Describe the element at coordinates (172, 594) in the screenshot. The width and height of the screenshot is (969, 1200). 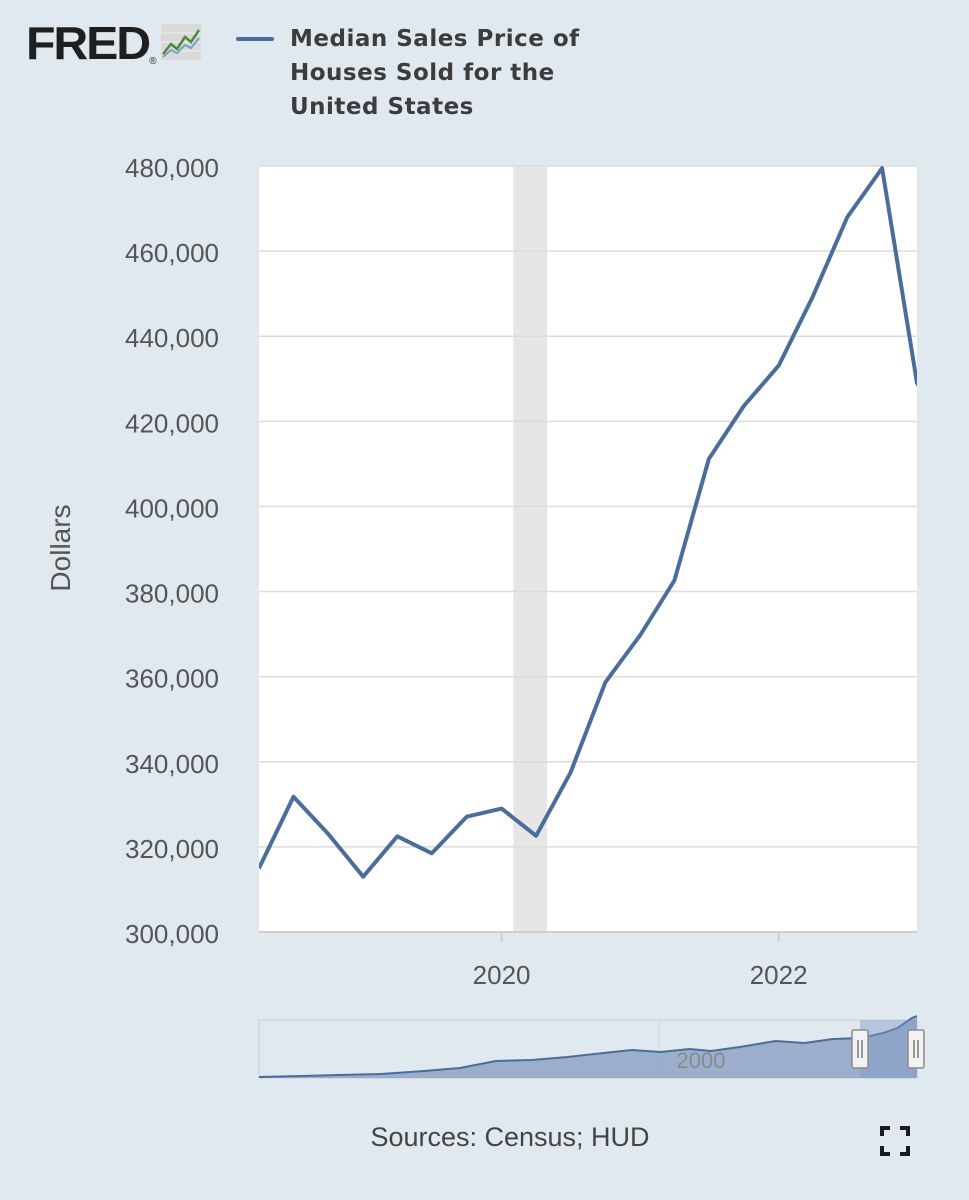
I see `y-tick-label: 380,000` at that location.